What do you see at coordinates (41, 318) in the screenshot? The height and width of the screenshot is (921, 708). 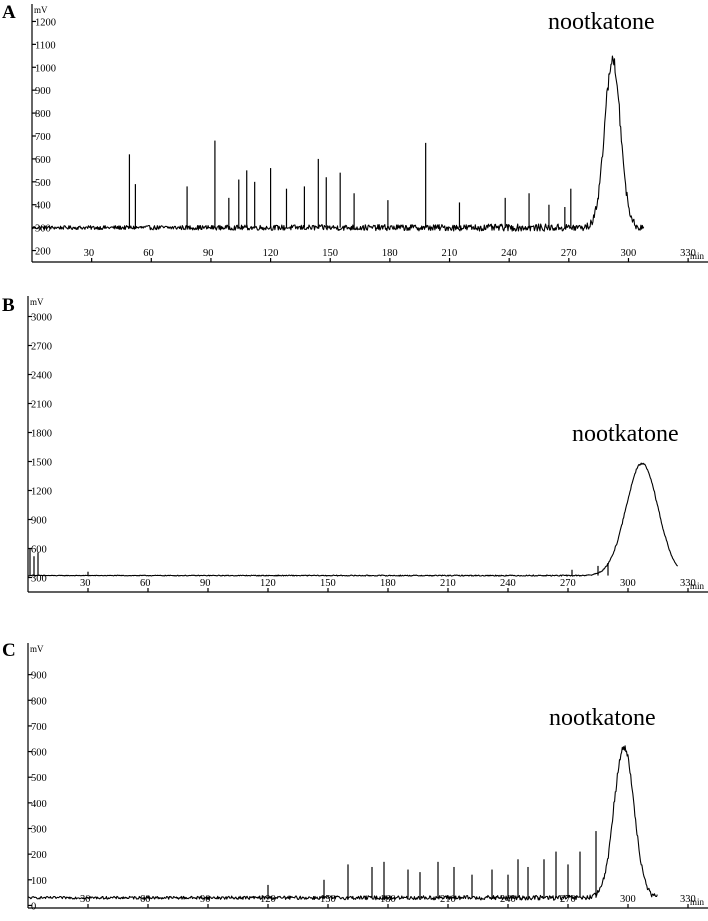 I see `y-tick-label: 3000` at bounding box center [41, 318].